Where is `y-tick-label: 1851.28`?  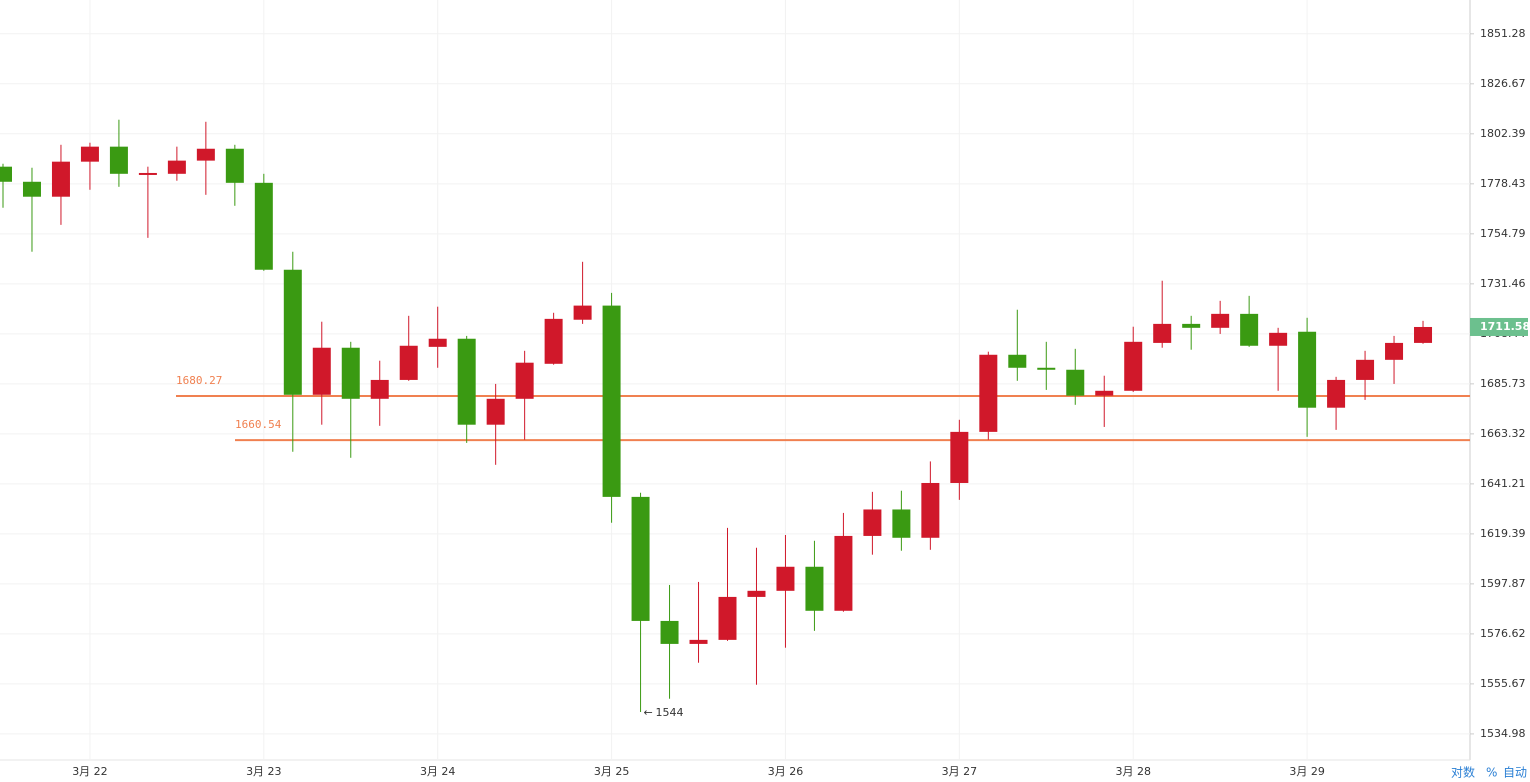
y-tick-label: 1851.28 is located at coordinates (1503, 33).